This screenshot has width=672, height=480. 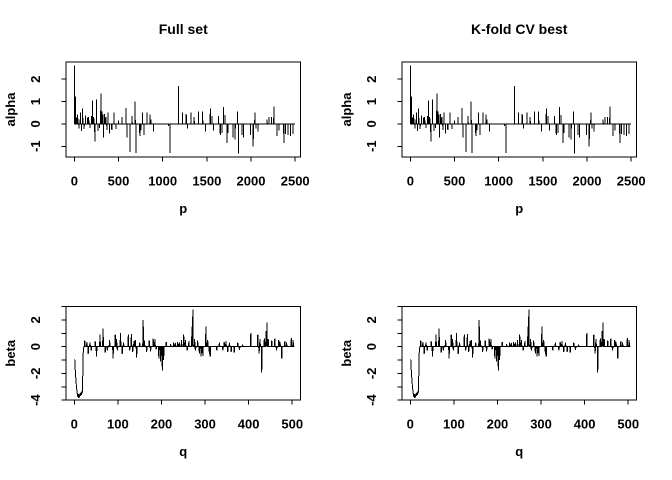 I want to click on plot-title: K-fold CV best, so click(x=519, y=29).